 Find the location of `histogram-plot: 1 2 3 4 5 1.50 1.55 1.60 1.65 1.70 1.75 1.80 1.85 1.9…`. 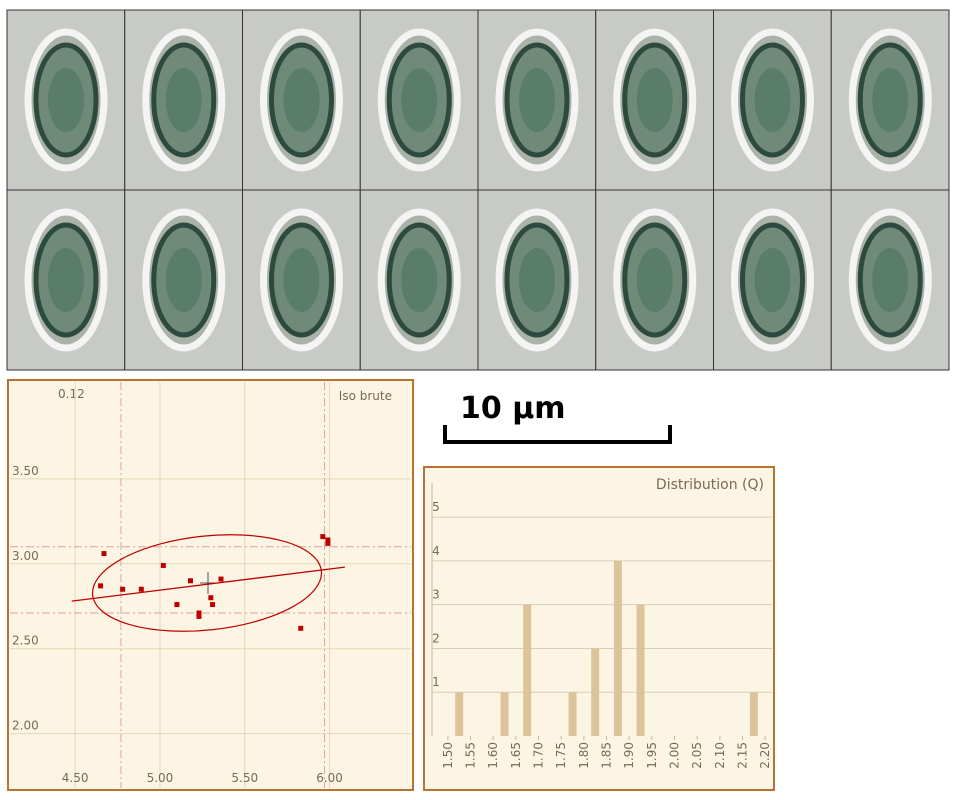

histogram-plot: 1 2 3 4 5 1.50 1.55 1.60 1.65 1.70 1.75 1.80 1.85 1.9… is located at coordinates (601, 626).